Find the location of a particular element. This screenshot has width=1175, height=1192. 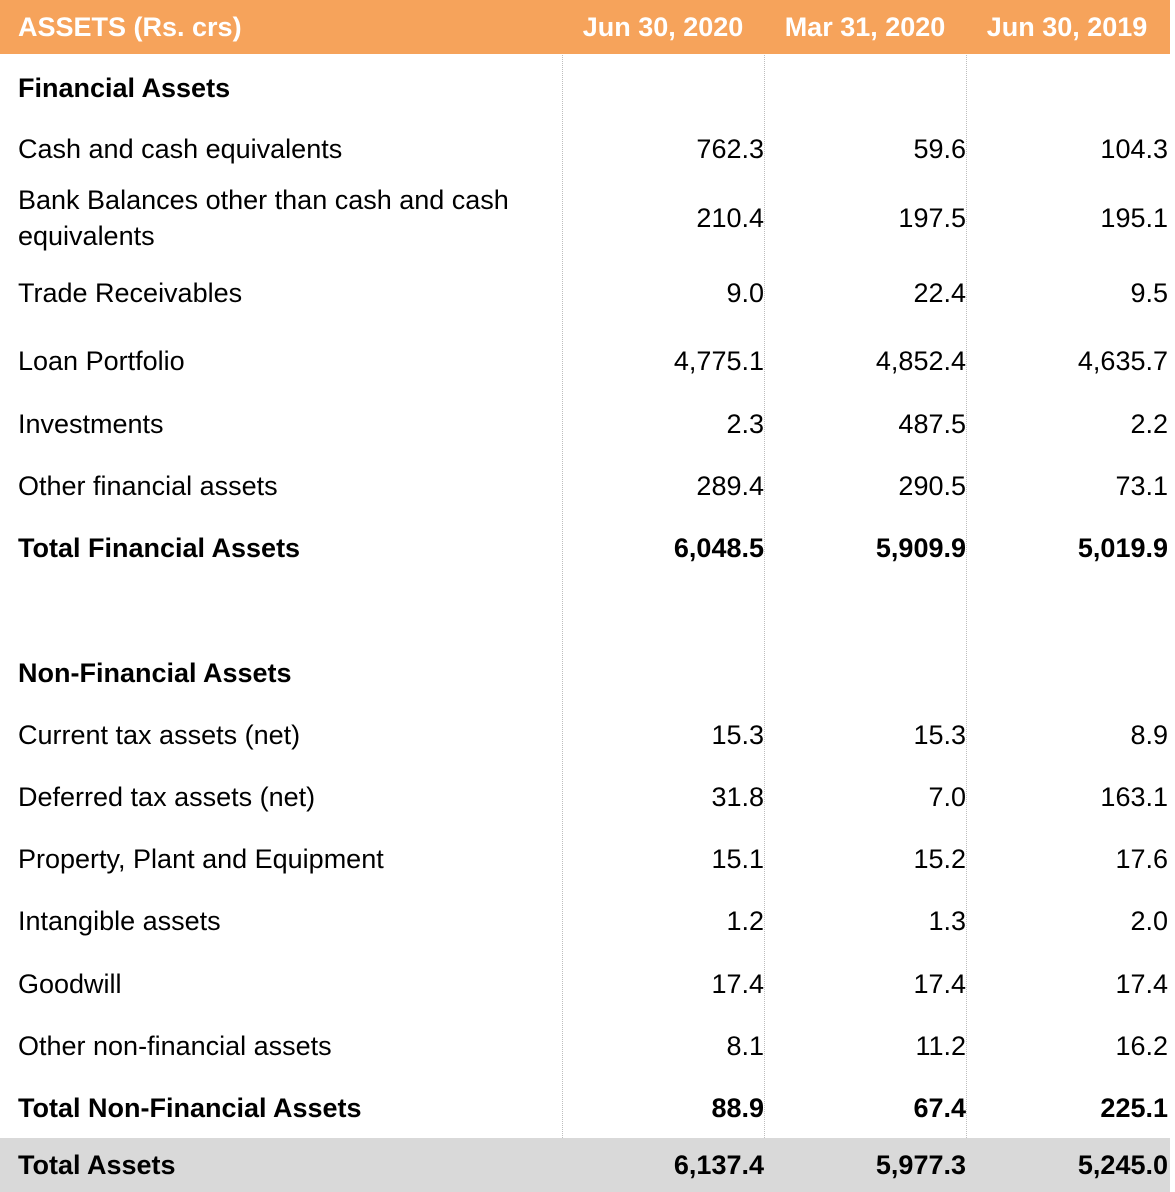

row-label-deferred-tax-assets-net: Deferred tax assets (net) is located at coordinates (167, 797).